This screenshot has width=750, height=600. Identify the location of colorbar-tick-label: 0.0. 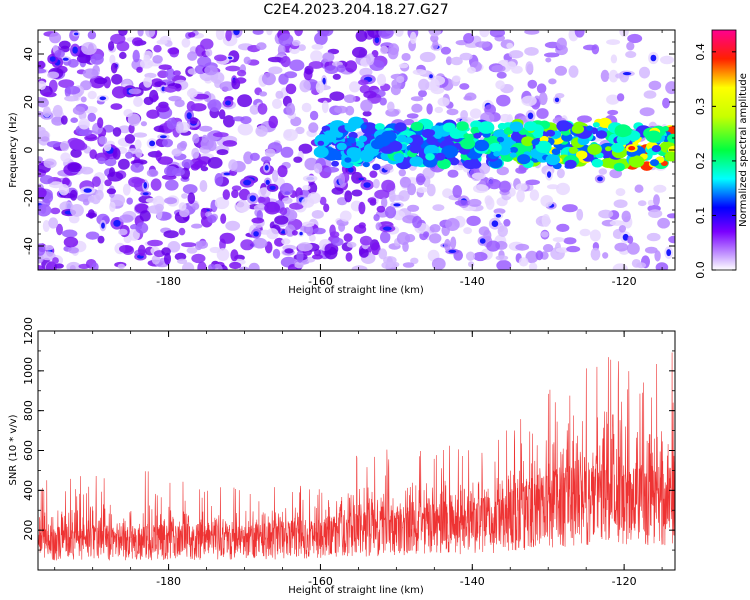
(700, 270).